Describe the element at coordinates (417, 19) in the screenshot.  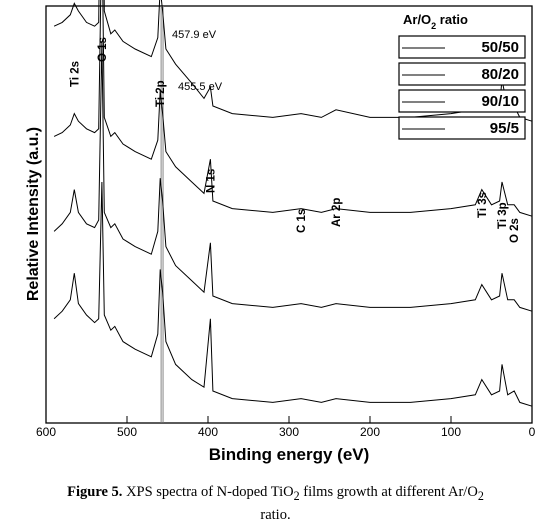
I see `legend-title-part: Ar/O` at that location.